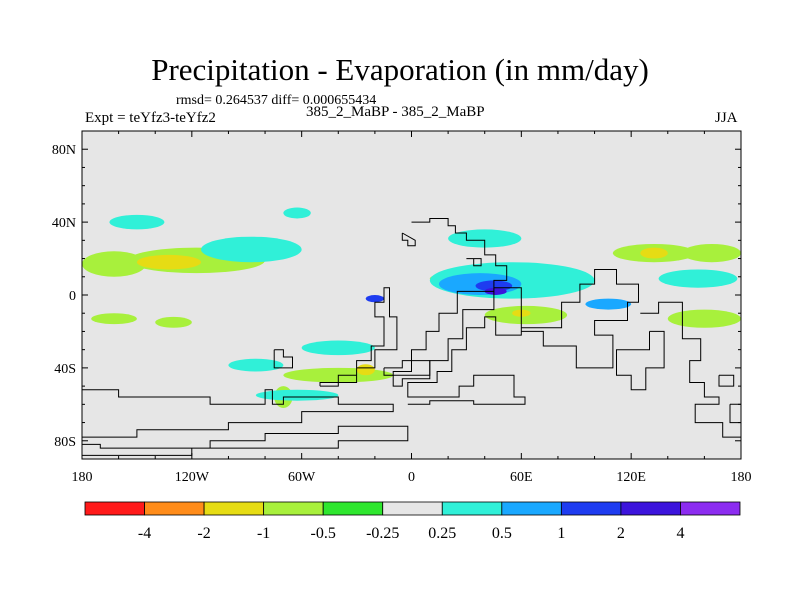 This screenshot has height=600, width=800. What do you see at coordinates (726, 118) in the screenshot?
I see `season-label: JJA` at bounding box center [726, 118].